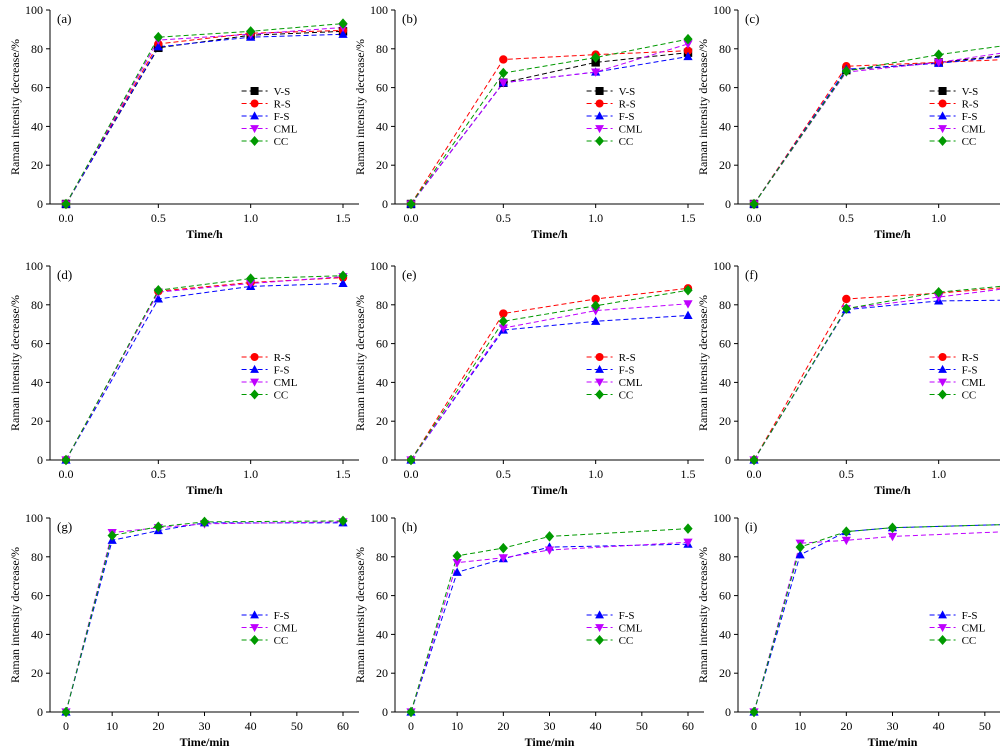 The height and width of the screenshot is (756, 1000). Describe the element at coordinates (751, 274) in the screenshot. I see `panel-label: (f)` at that location.